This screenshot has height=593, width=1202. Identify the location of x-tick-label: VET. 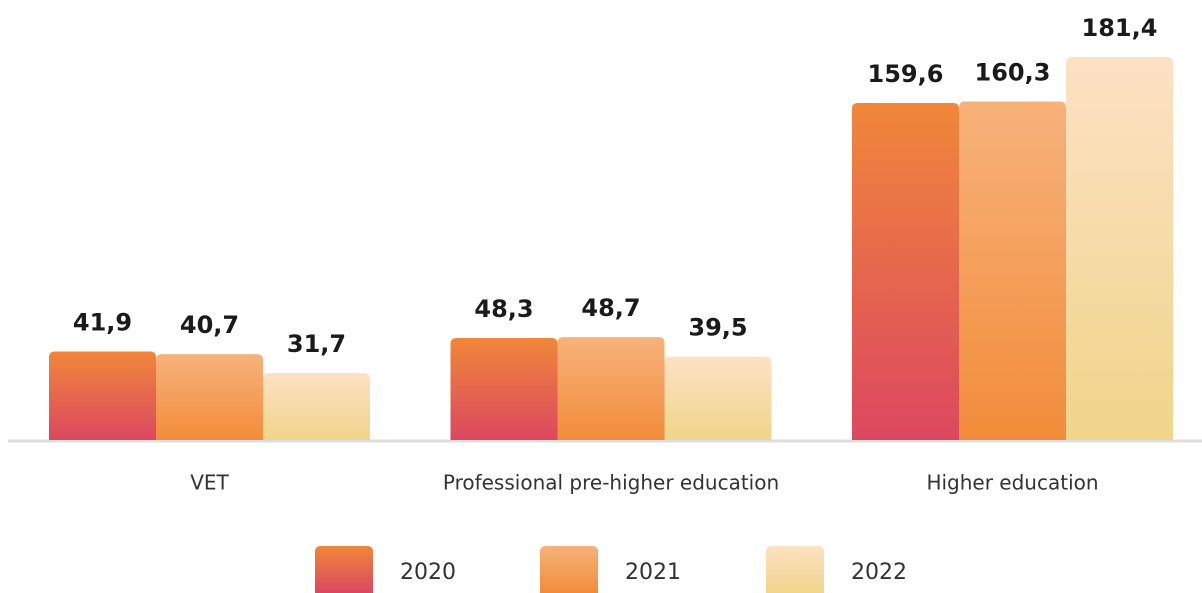
(209, 483).